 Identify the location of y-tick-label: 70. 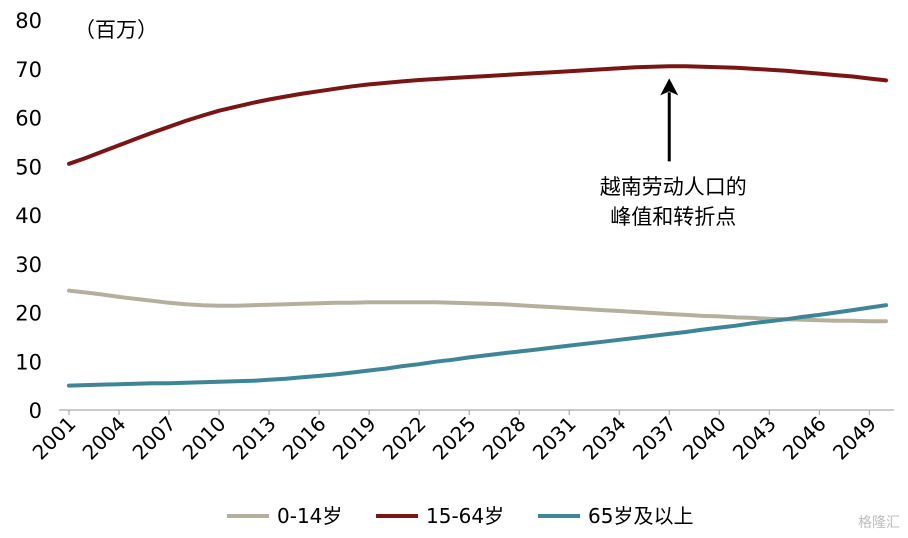
(28, 70).